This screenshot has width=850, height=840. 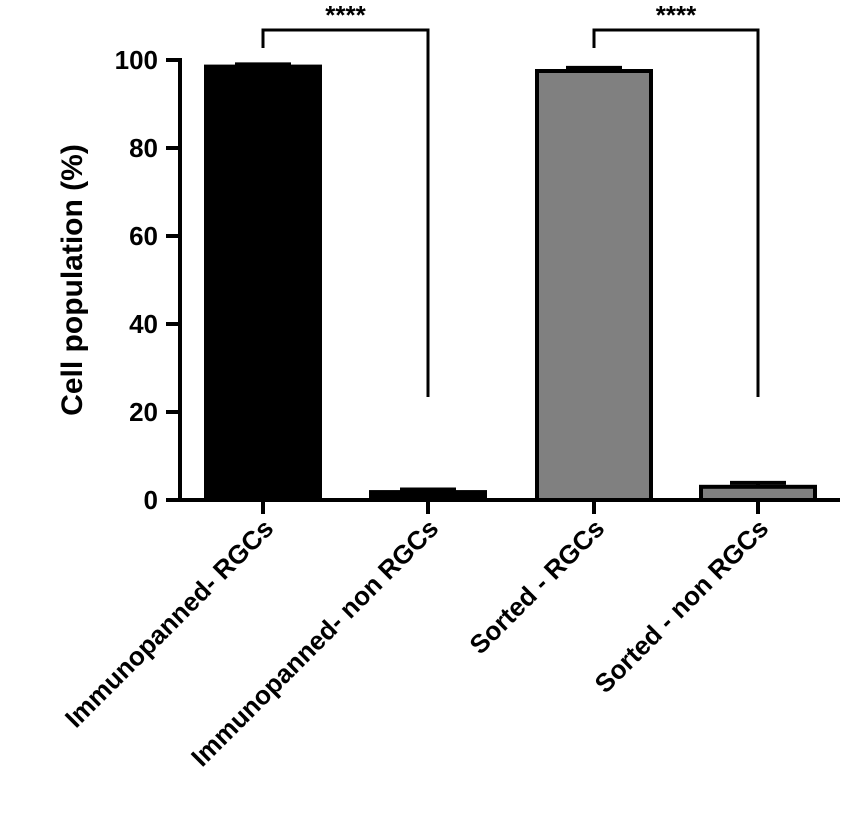 I want to click on y-tick-label: 40, so click(x=143, y=324).